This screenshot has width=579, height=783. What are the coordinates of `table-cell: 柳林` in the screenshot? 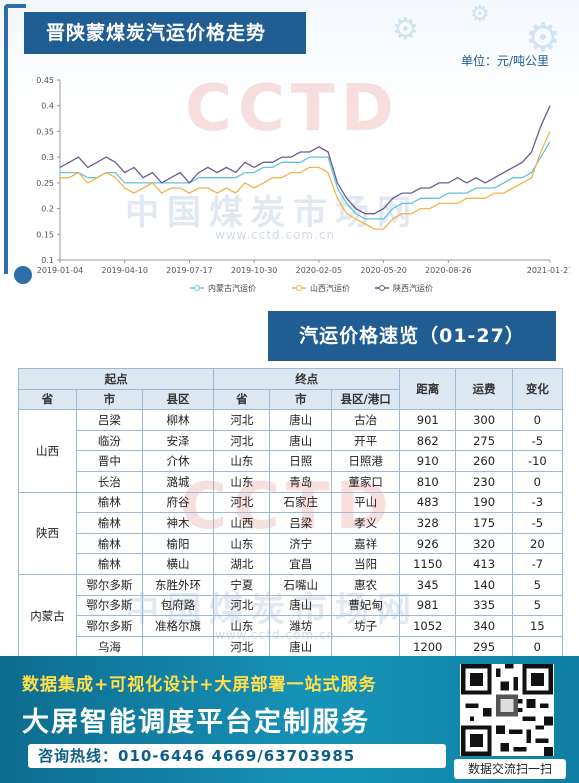 It's located at (178, 420).